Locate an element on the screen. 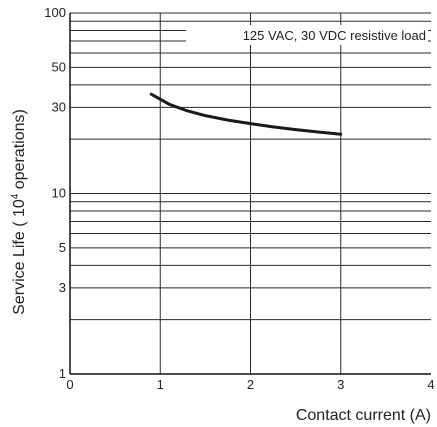 The height and width of the screenshot is (427, 437). y-tick-label: 10 is located at coordinates (59, 193).